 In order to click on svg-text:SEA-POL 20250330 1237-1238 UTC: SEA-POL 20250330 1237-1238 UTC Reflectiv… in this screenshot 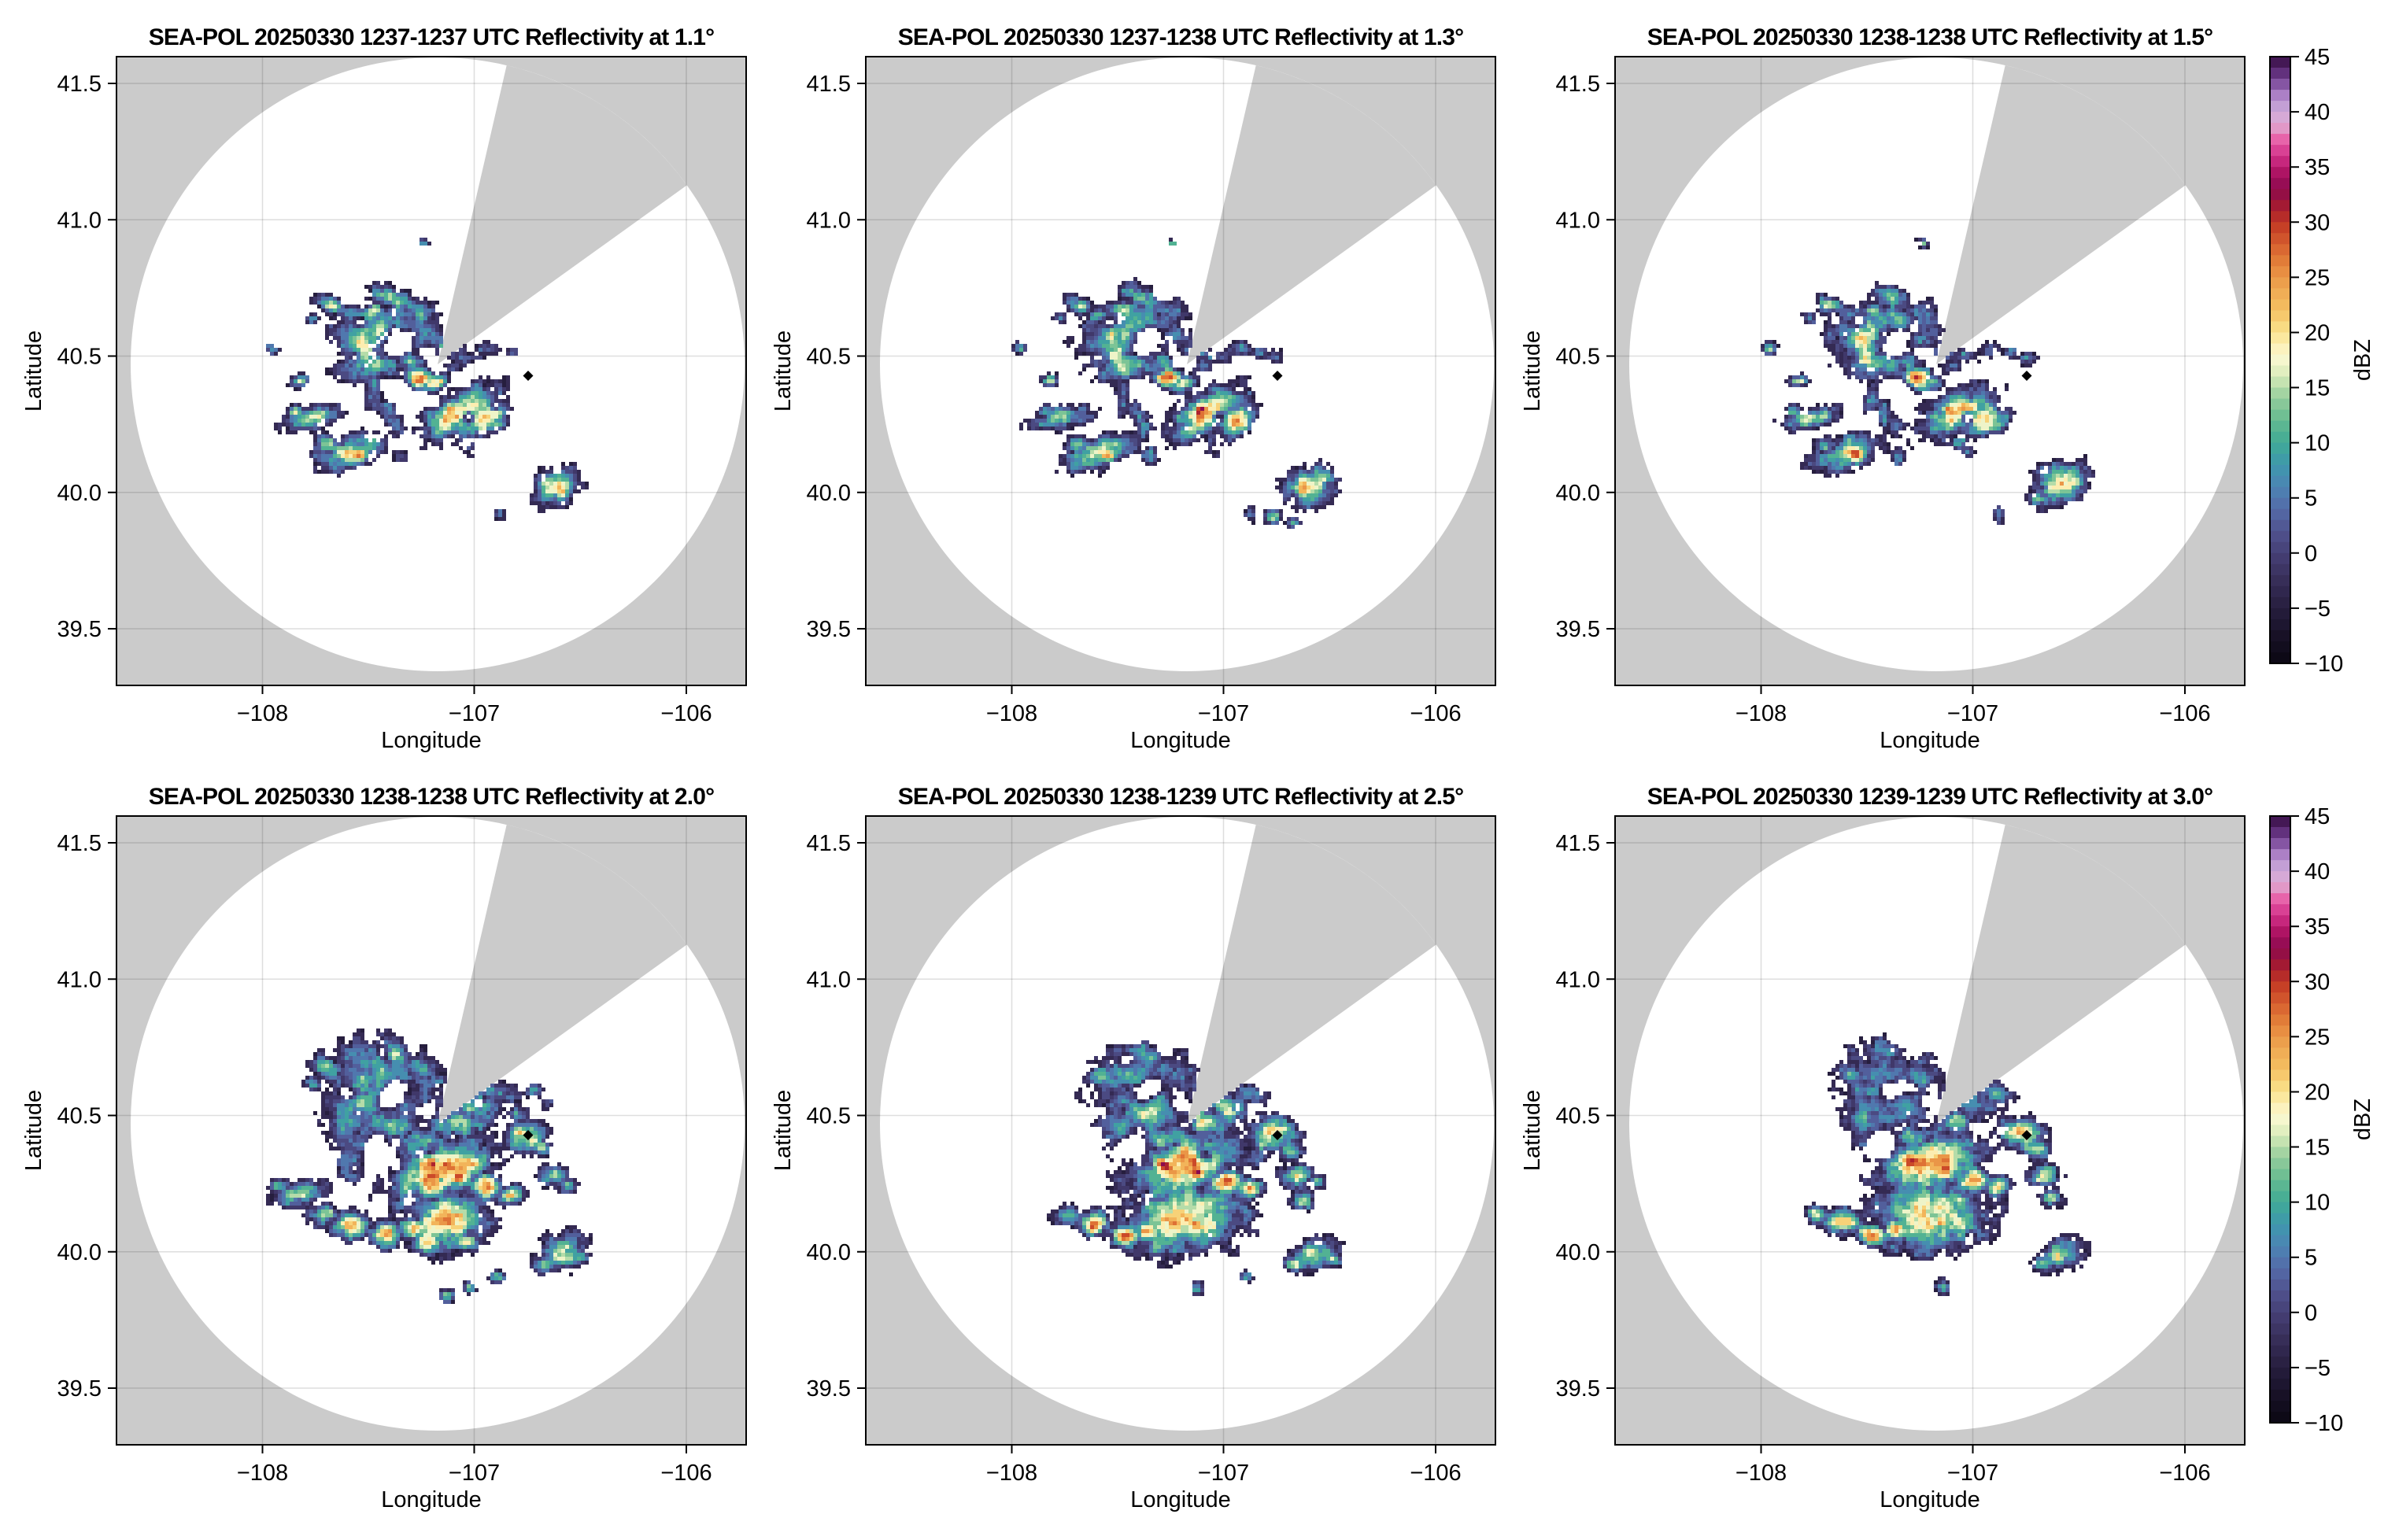, I will do `click(1181, 37)`.